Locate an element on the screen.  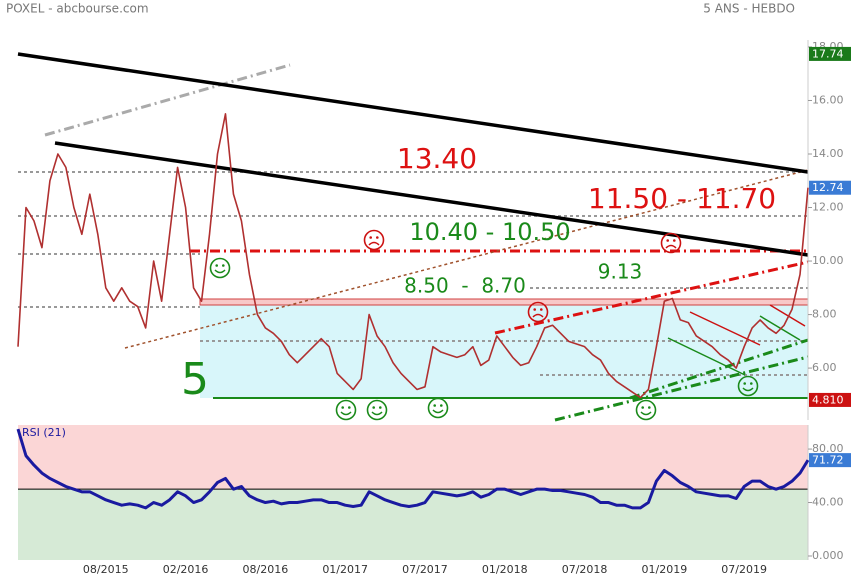
x-tick-label: 07/2018 is located at coordinates (585, 569).